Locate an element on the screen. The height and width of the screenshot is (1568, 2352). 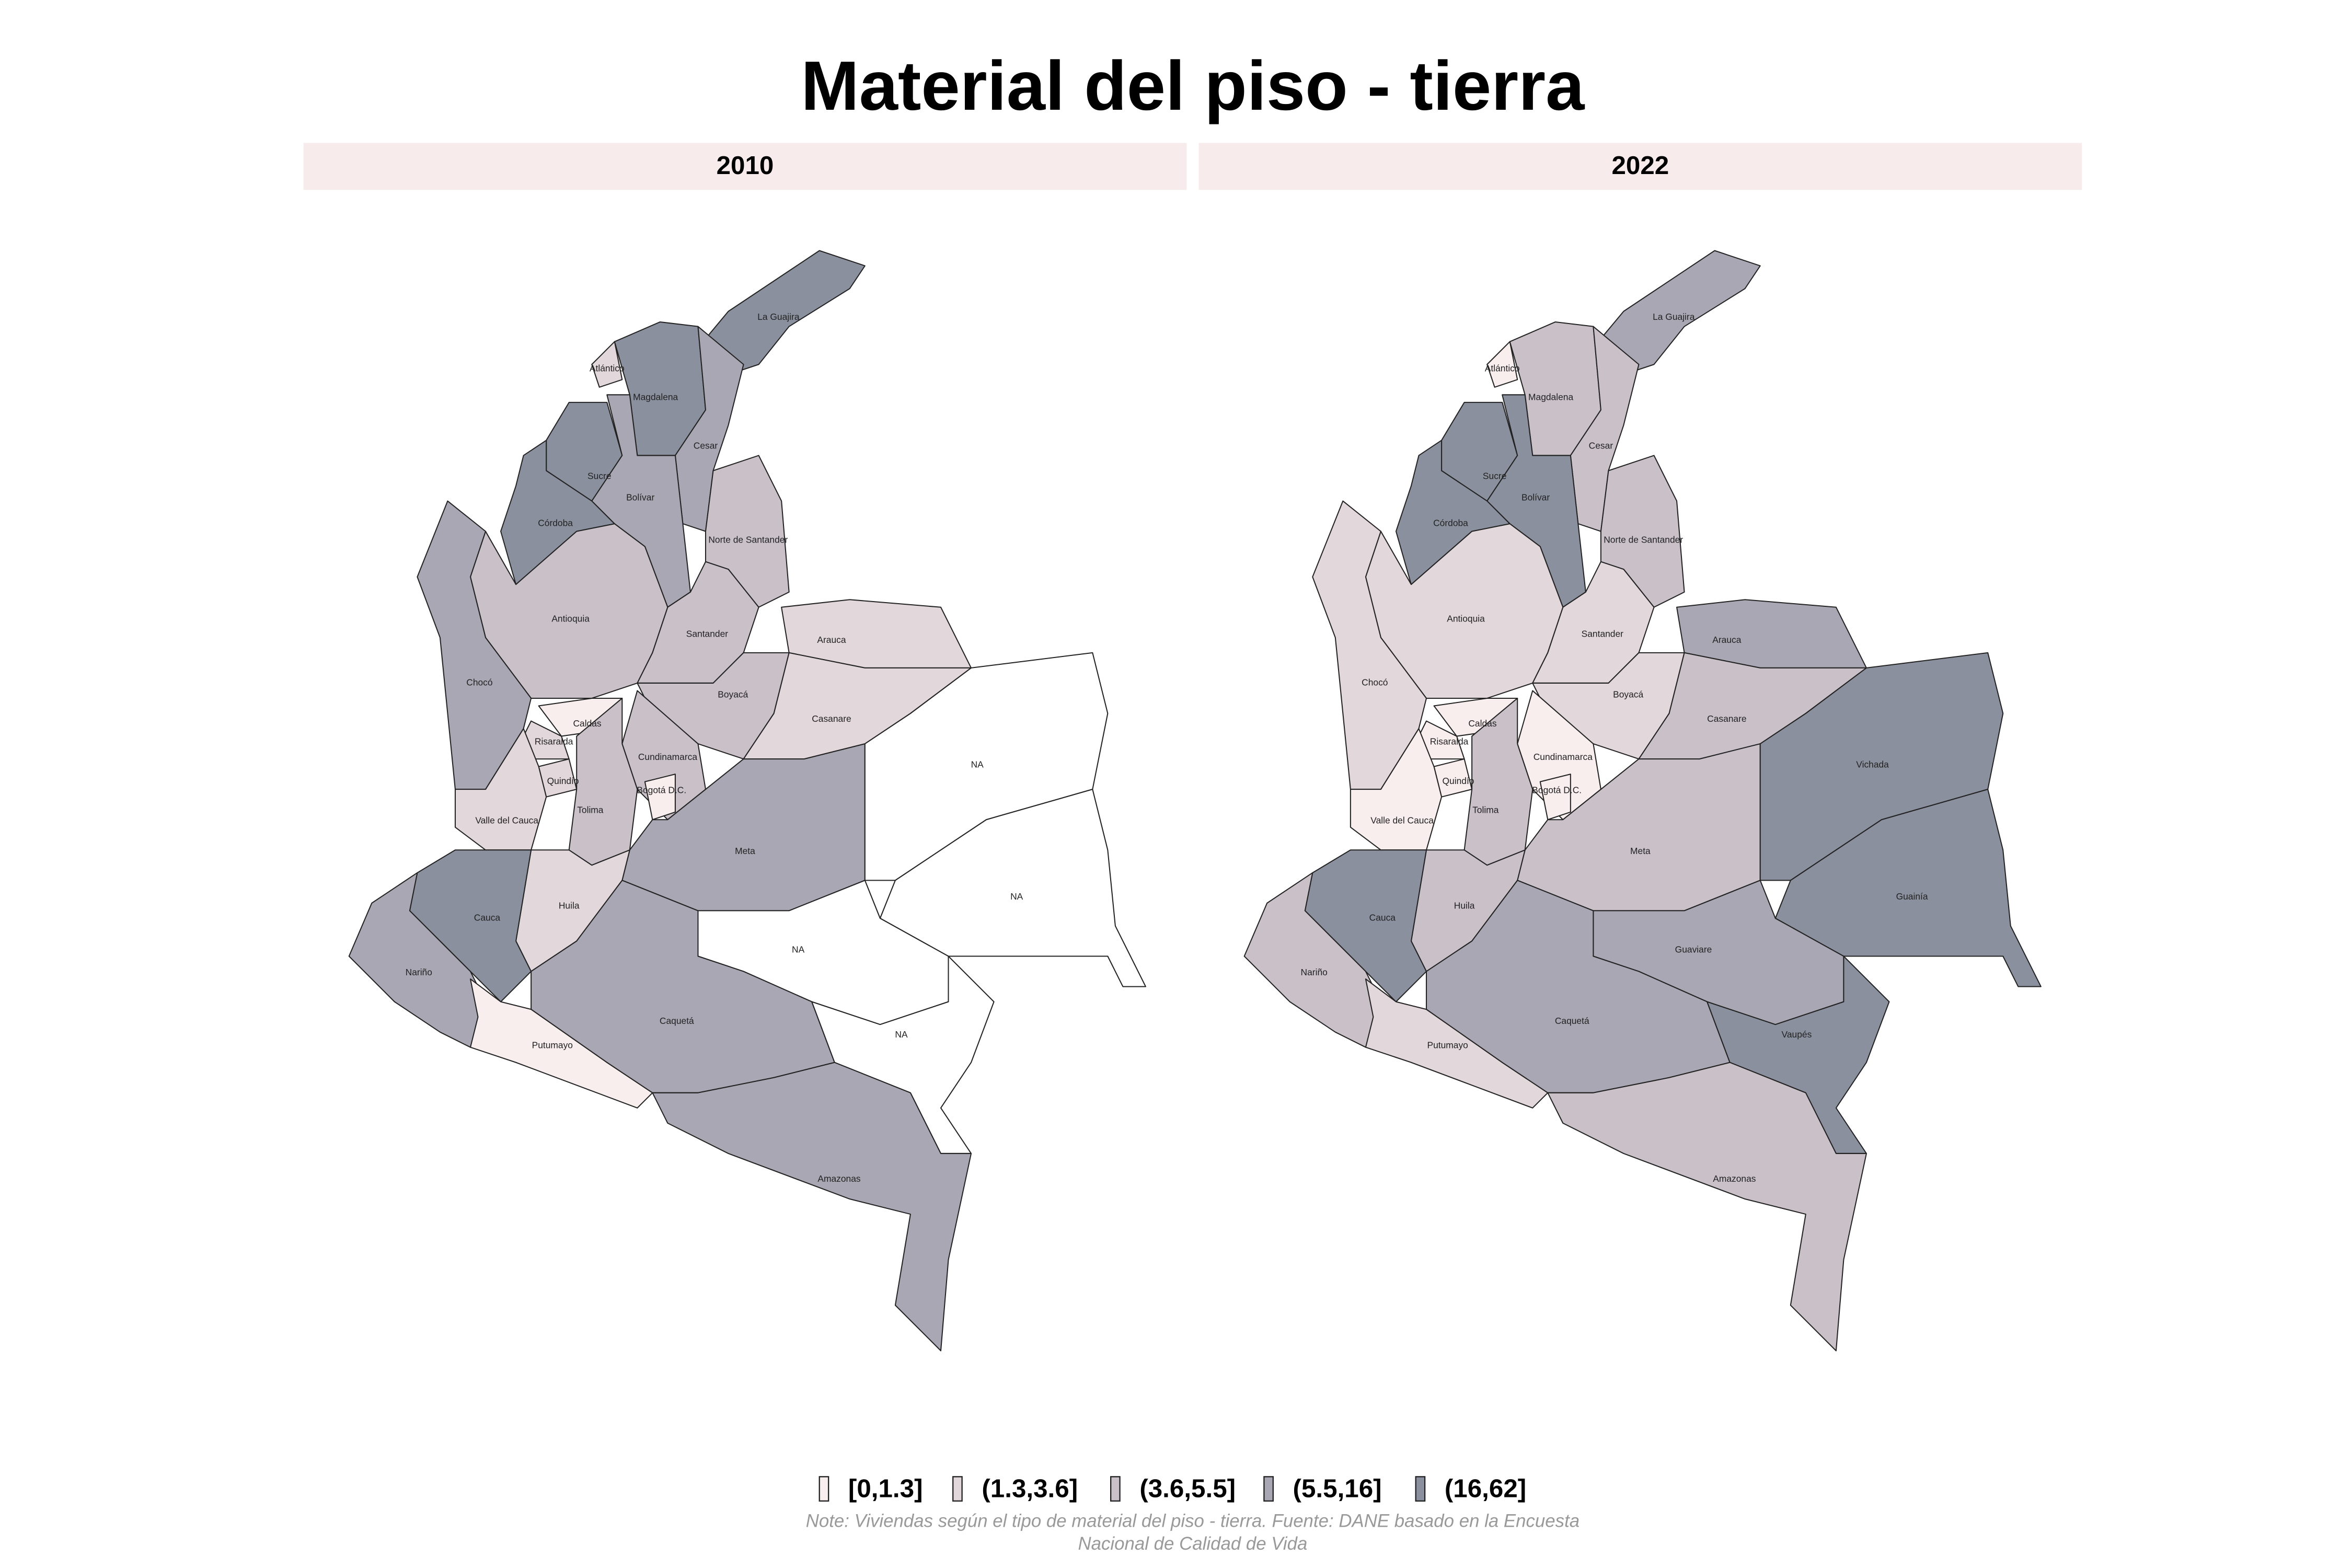
legend-label: (3.6,5.5] is located at coordinates (1187, 1488).